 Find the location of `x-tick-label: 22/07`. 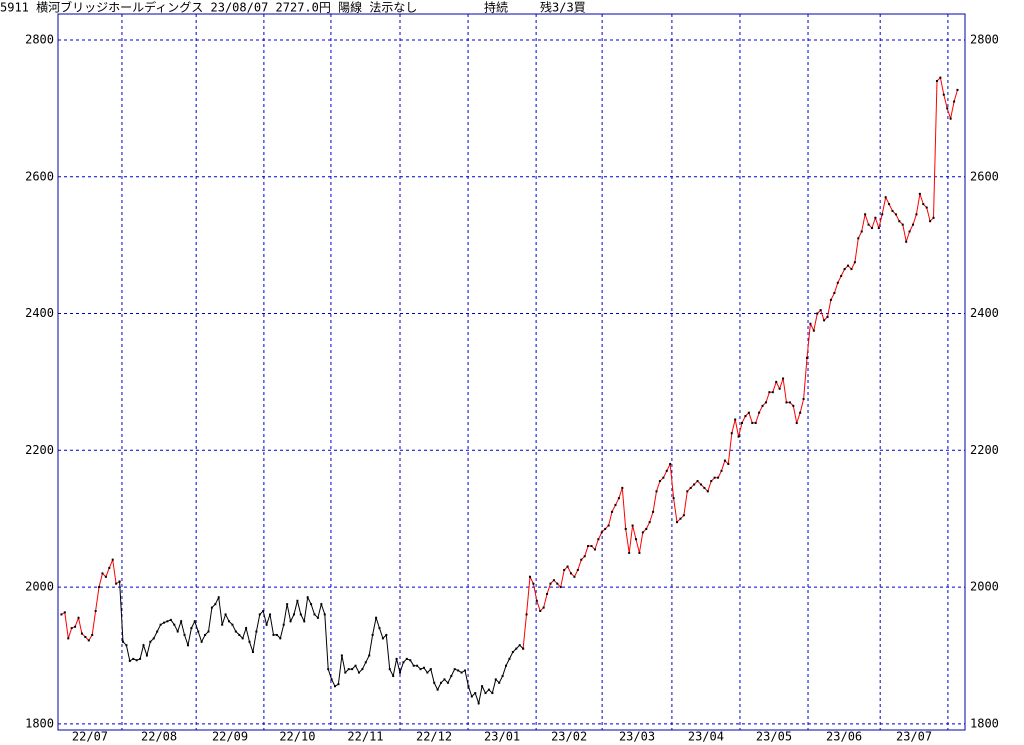

x-tick-label: 22/07 is located at coordinates (90, 737).